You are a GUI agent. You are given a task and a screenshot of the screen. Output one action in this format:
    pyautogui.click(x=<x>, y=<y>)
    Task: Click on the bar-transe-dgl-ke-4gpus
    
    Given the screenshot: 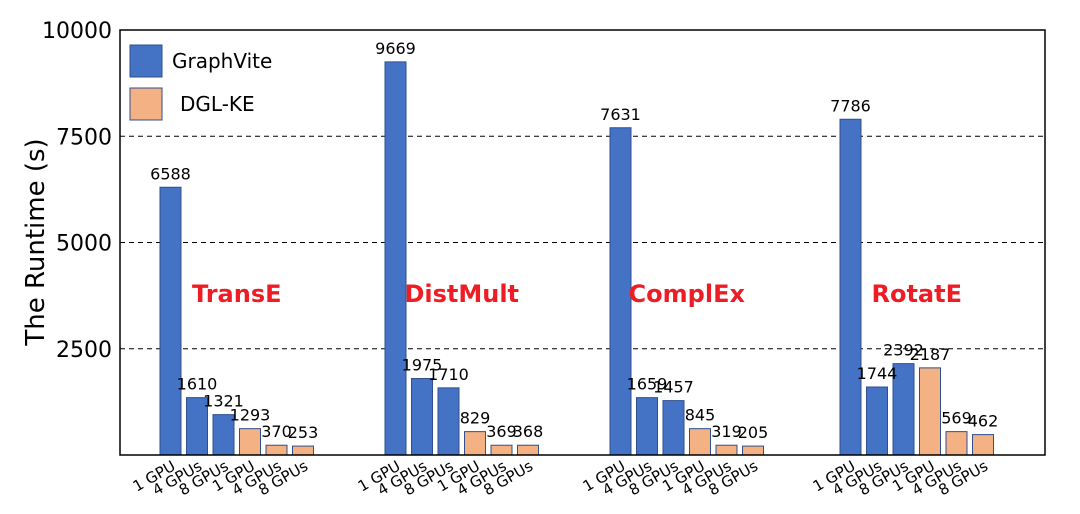 What is the action you would take?
    pyautogui.click(x=276, y=450)
    